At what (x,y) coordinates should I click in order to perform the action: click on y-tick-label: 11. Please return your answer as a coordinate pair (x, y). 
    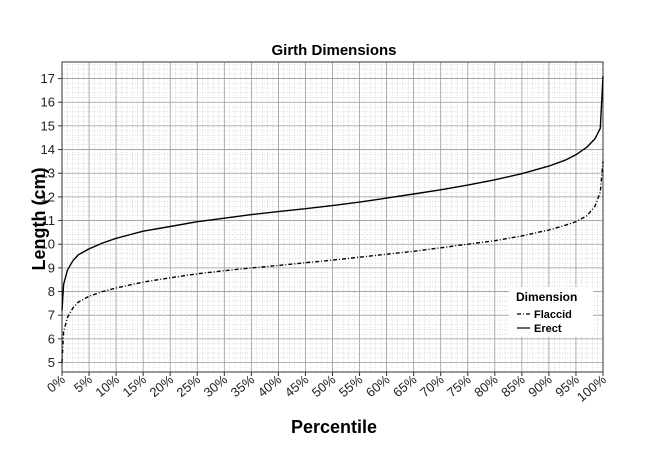
    Looking at the image, I should click on (49, 220).